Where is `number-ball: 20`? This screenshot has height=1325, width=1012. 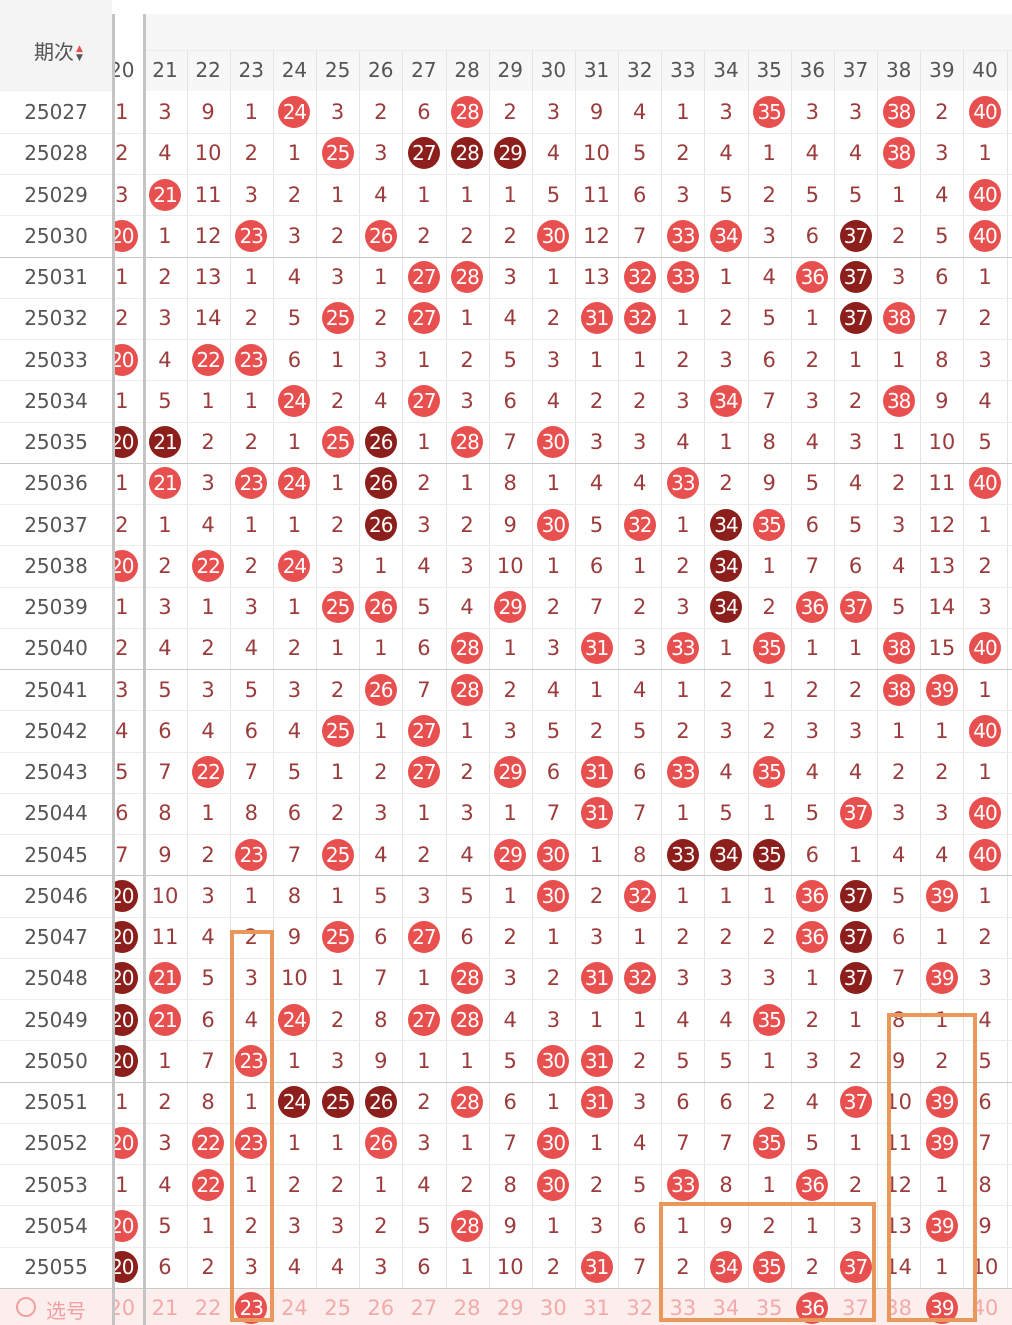
number-ball: 20 is located at coordinates (125, 359).